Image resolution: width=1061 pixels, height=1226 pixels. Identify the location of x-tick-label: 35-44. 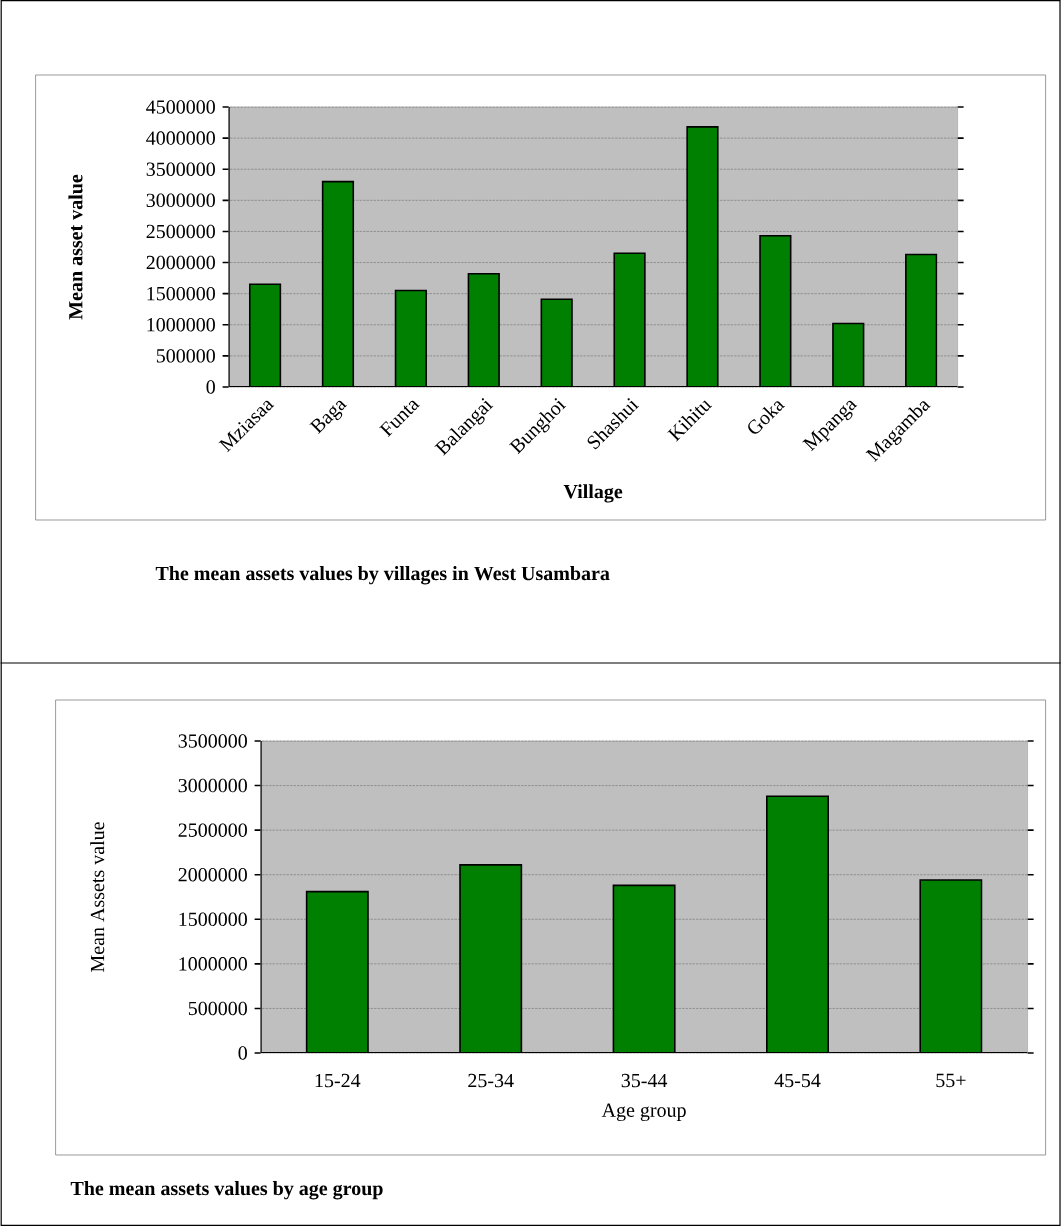
(644, 1080).